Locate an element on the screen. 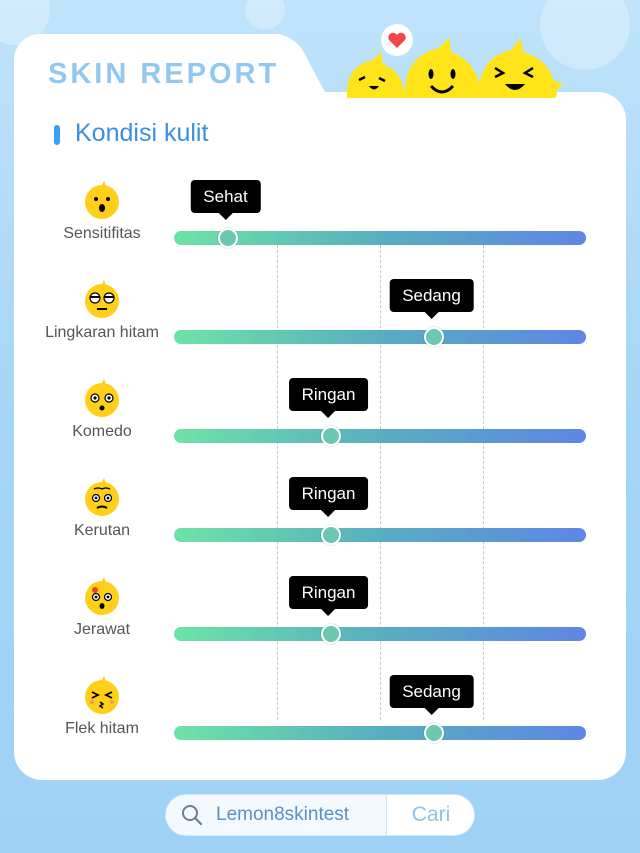 This screenshot has width=640, height=853. metric-label: Lingkaran hitam is located at coordinates (102, 332).